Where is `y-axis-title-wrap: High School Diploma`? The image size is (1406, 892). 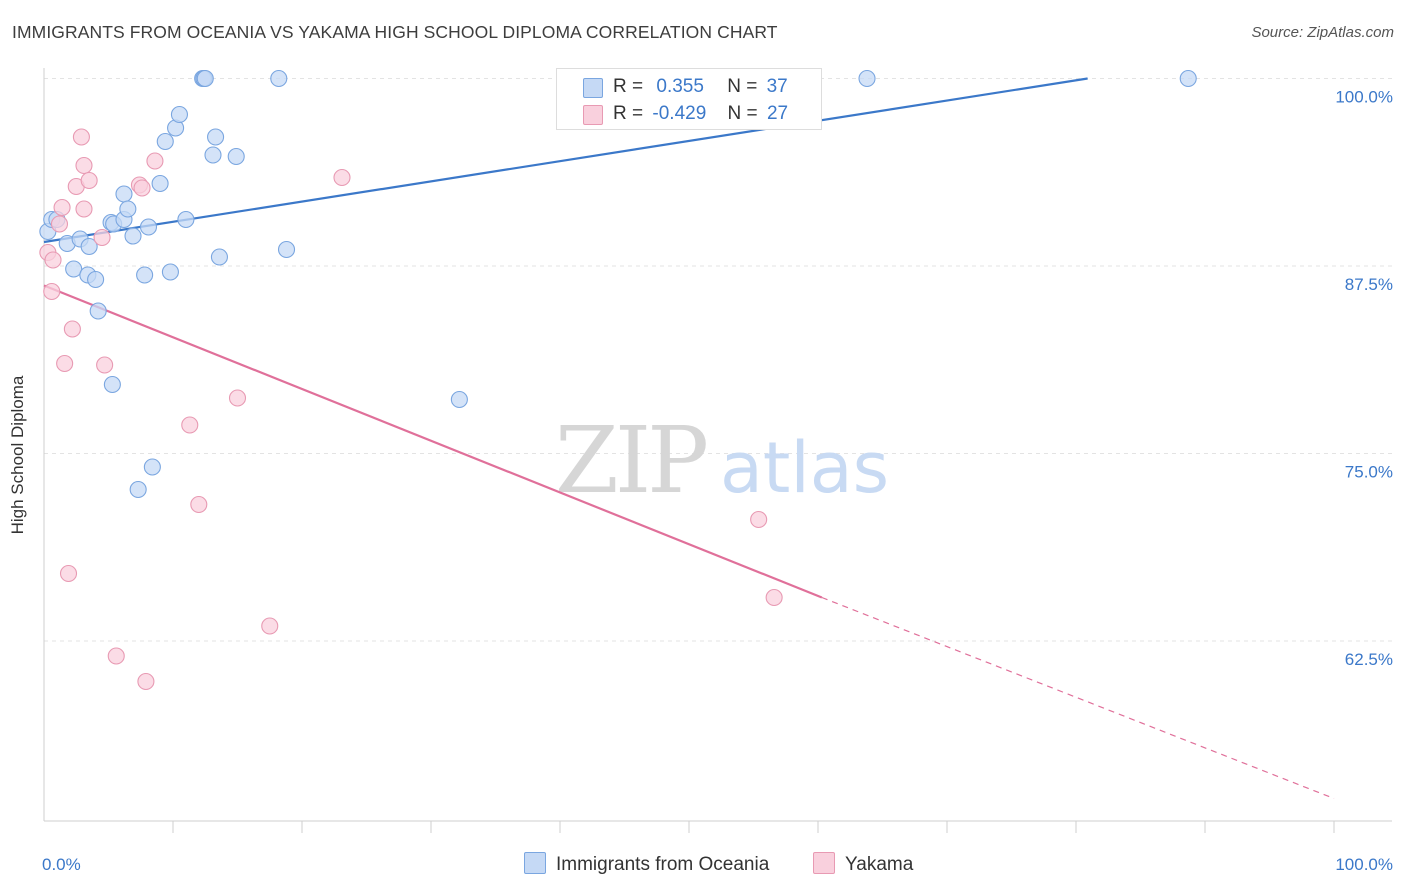 y-axis-title-wrap: High School Diploma is located at coordinates (18, 455).